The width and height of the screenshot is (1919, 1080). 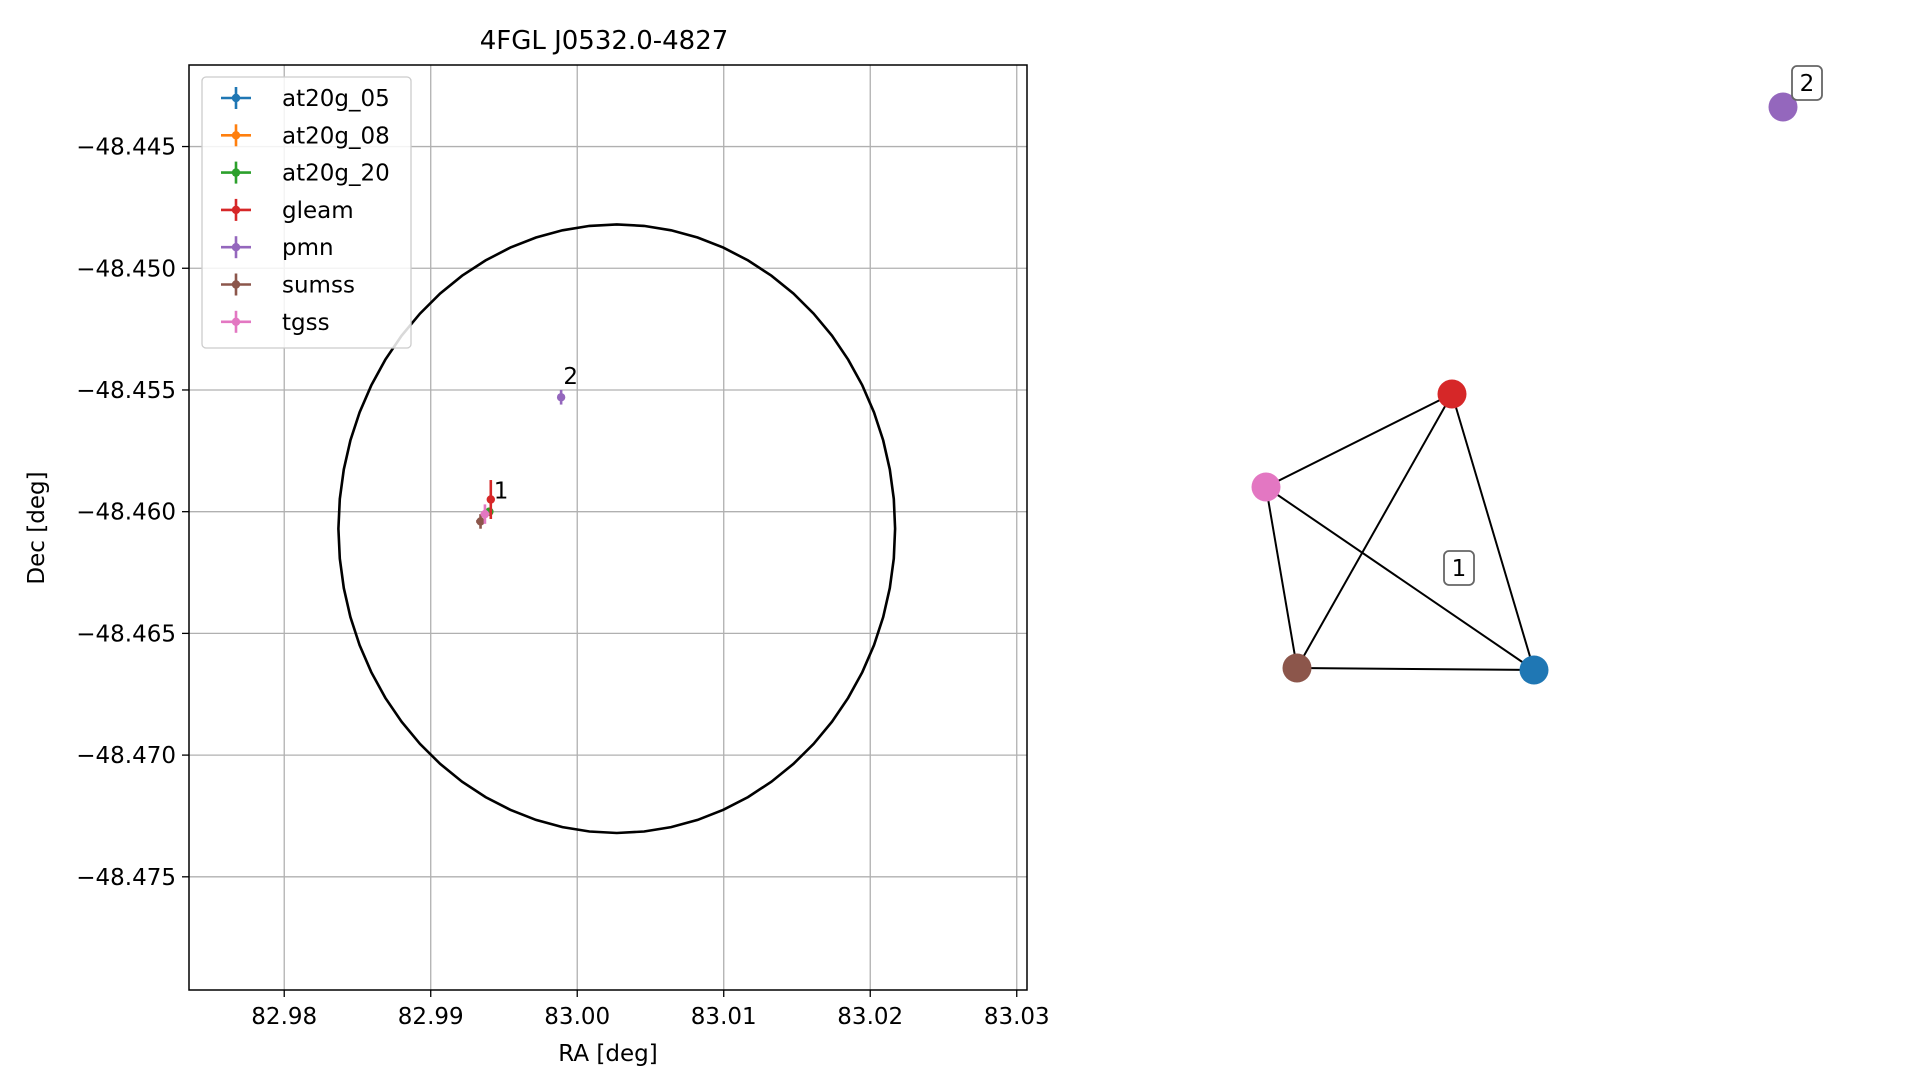 I want to click on data-point-gleam, so click(x=490, y=499).